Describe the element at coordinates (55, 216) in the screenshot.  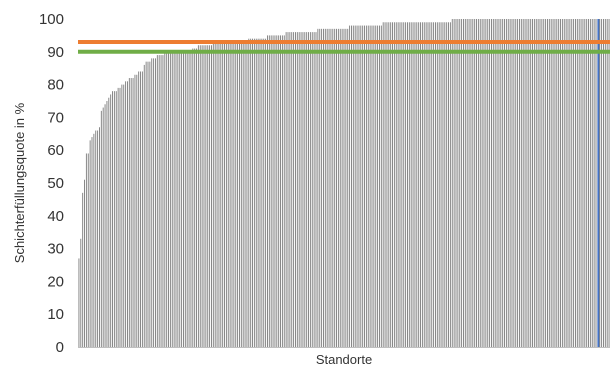
I see `y-tick-label: 40` at that location.